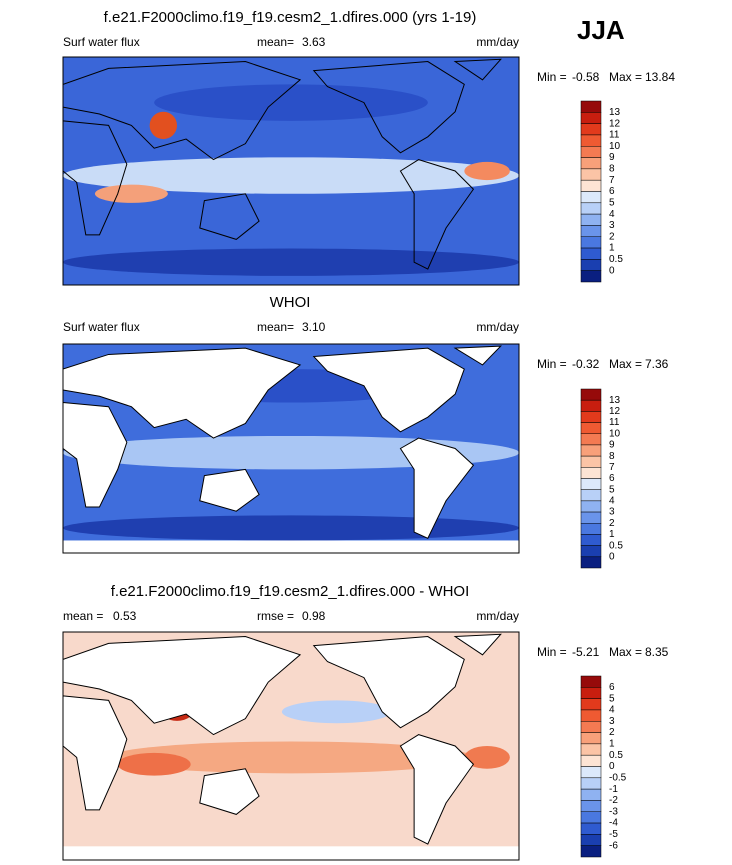 Image resolution: width=732 pixels, height=865 pixels. I want to click on colorbar-label: 8, so click(612, 456).